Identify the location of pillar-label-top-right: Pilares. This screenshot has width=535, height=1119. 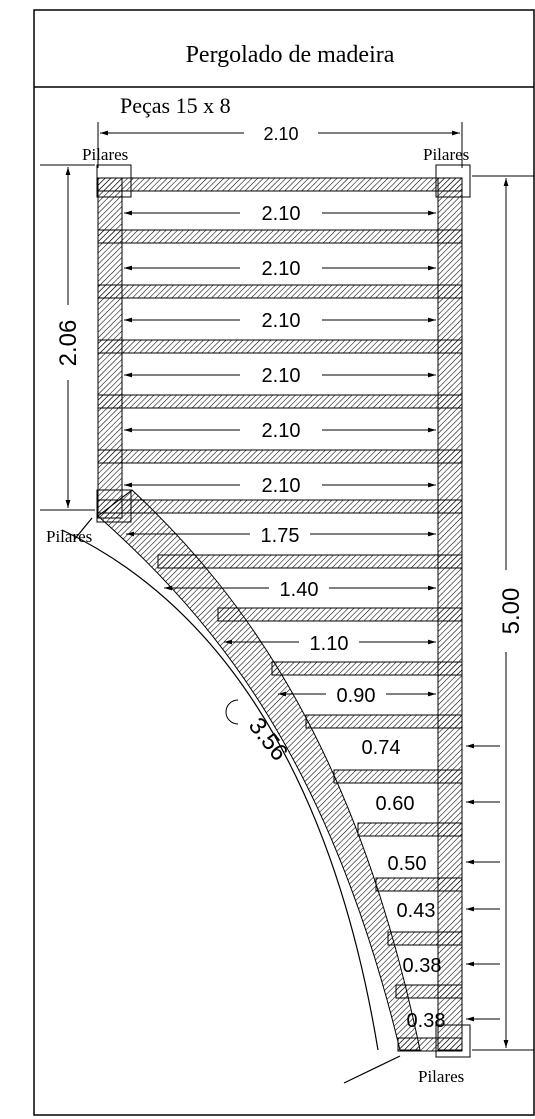
(446, 154).